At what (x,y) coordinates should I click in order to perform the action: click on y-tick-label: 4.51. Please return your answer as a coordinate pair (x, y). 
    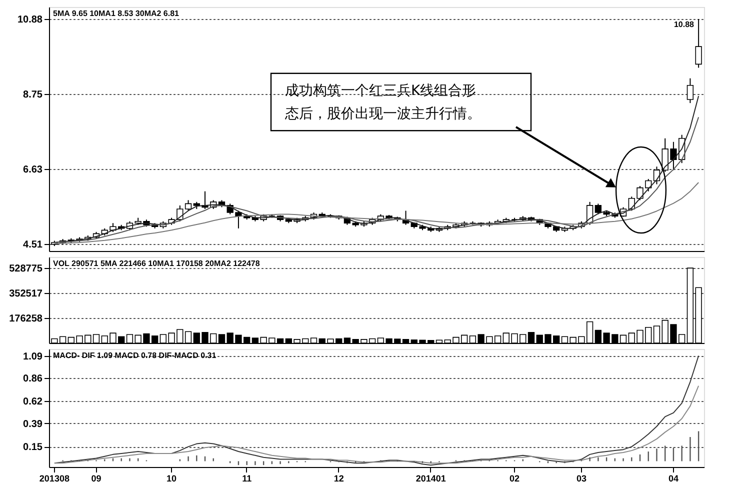
    Looking at the image, I should click on (33, 244).